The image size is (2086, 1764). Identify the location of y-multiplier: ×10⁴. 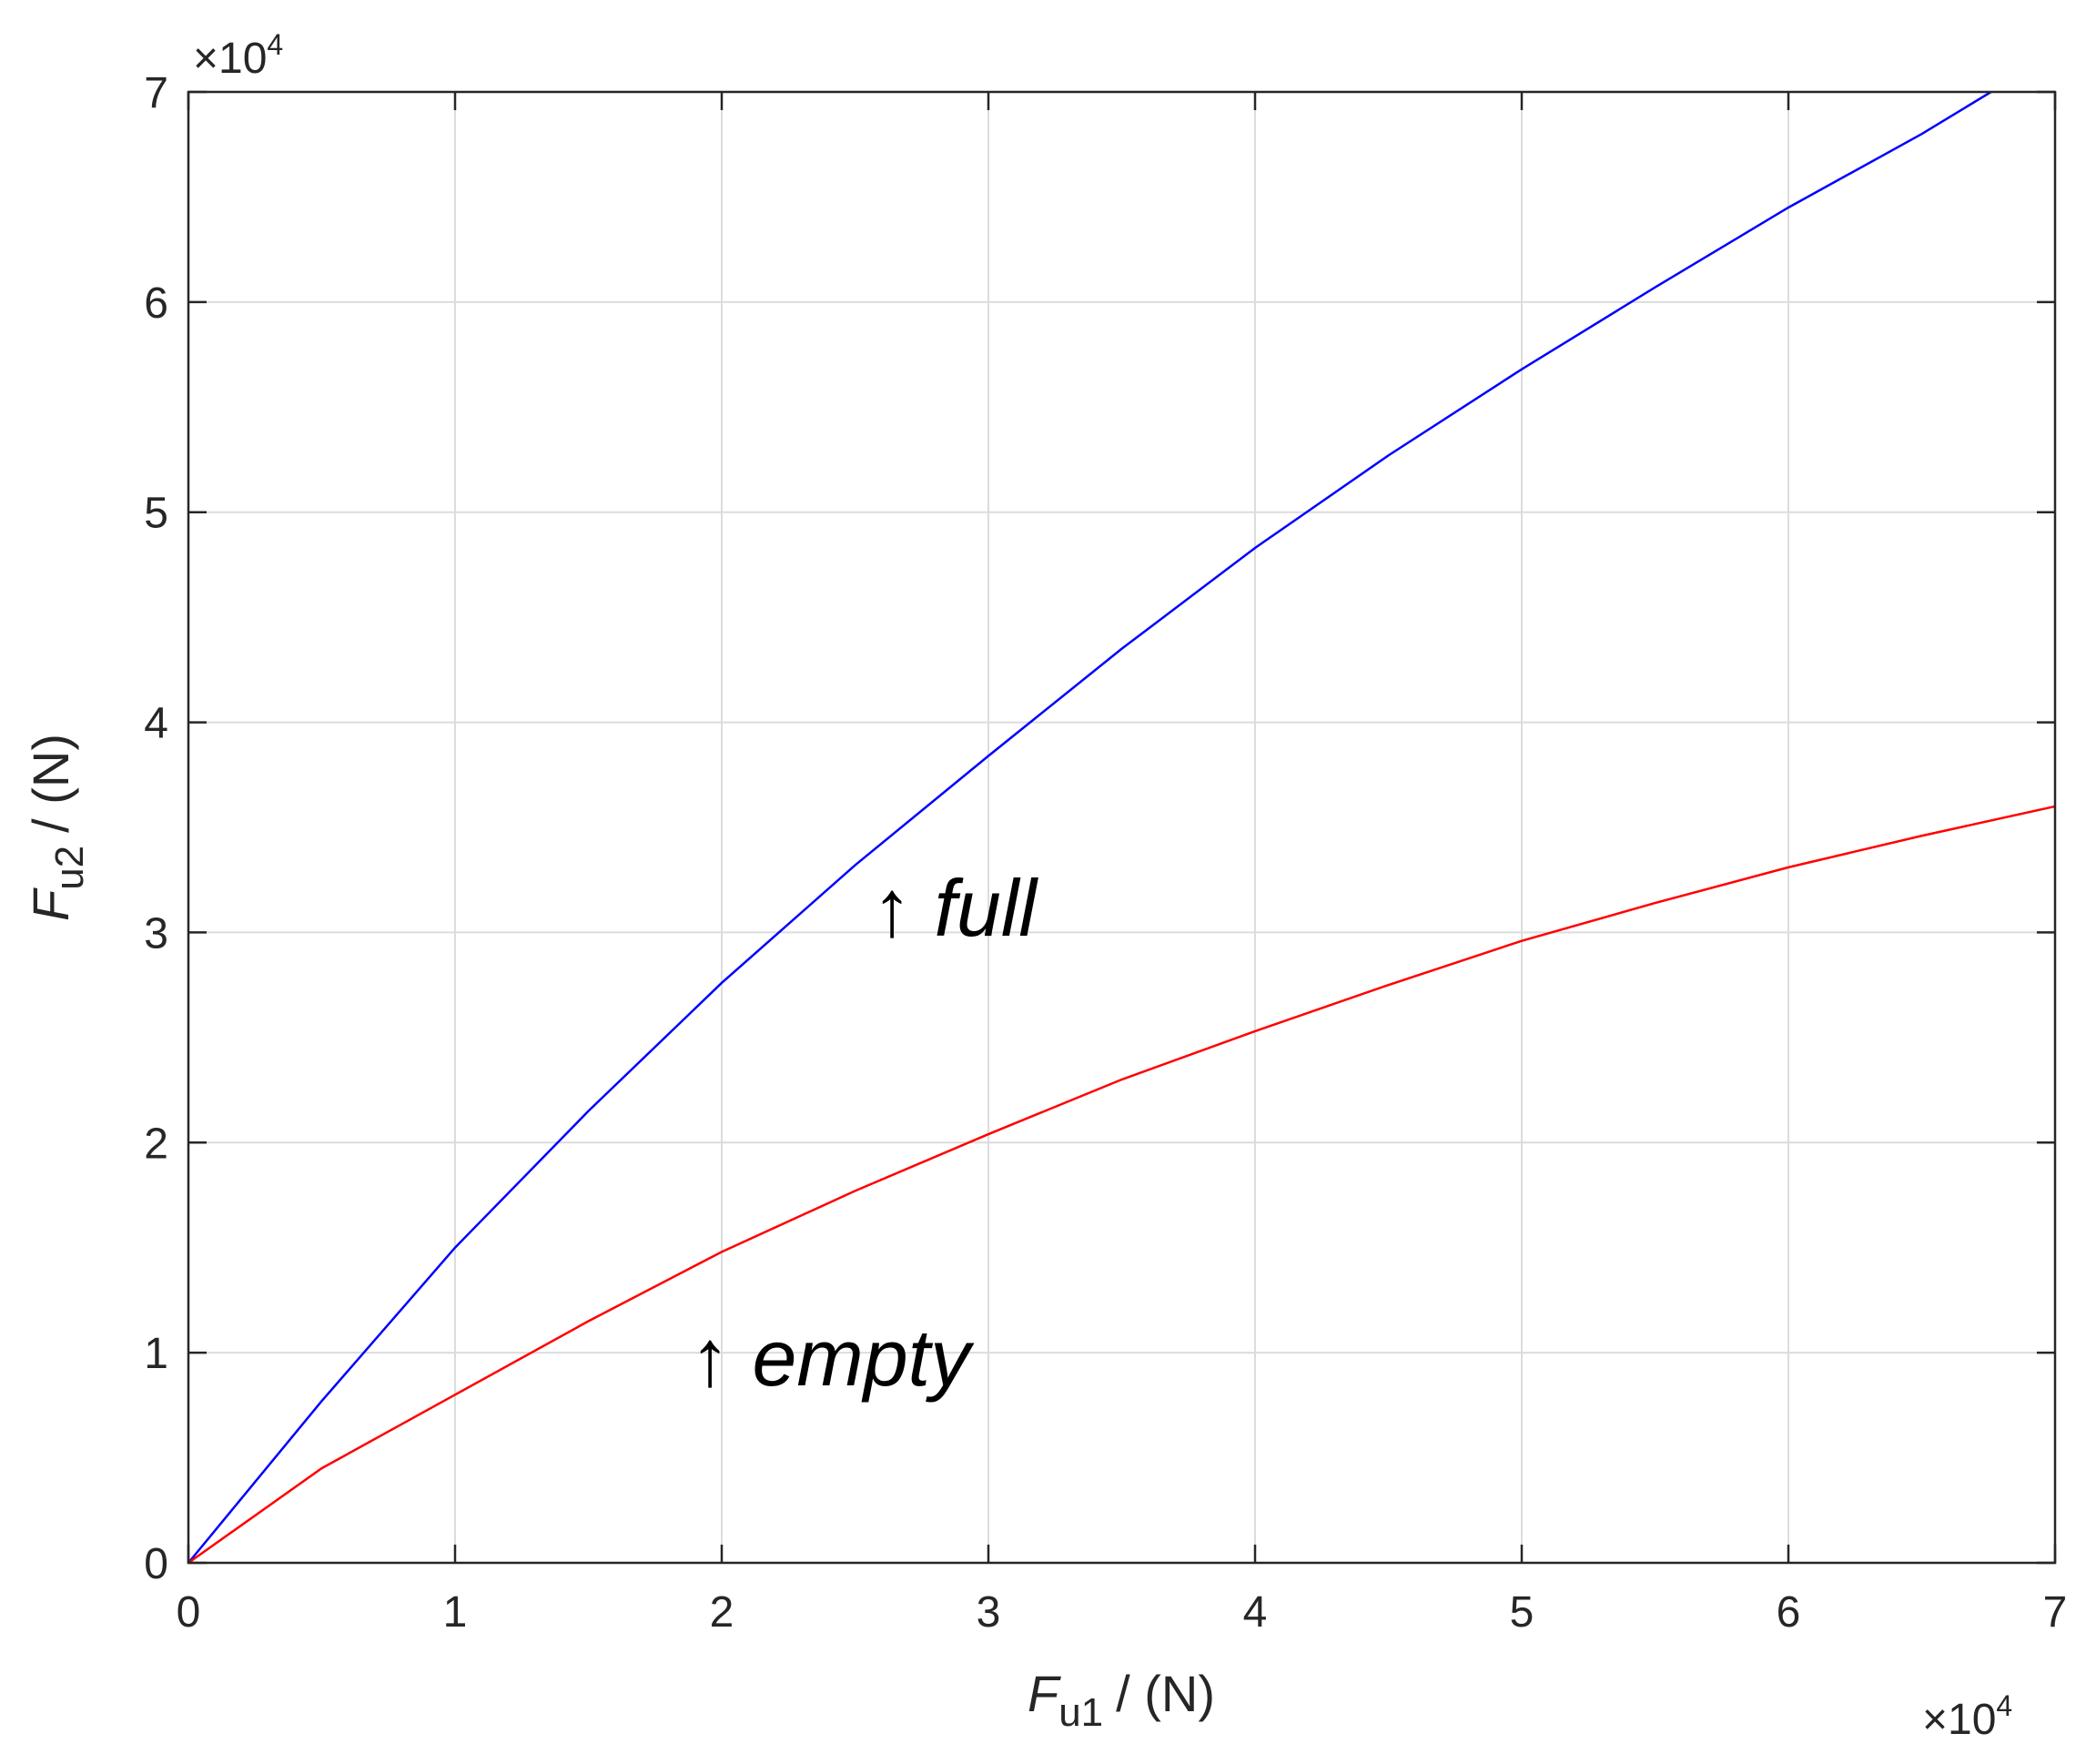
(238, 55).